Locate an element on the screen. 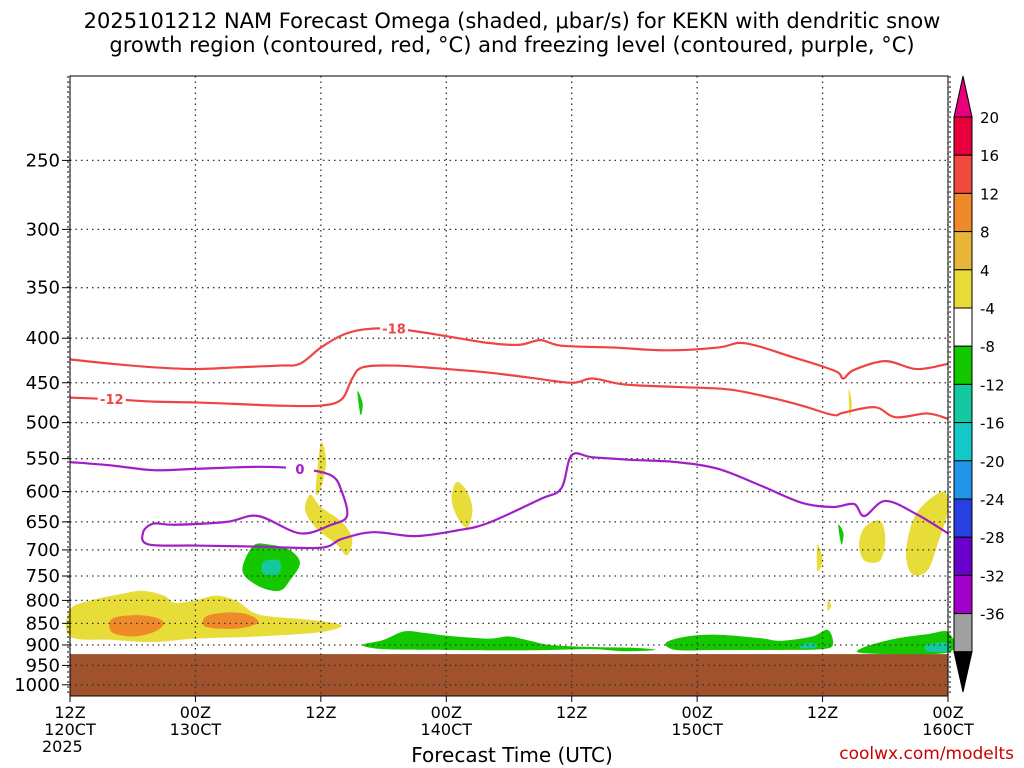  credit-text: coolwx.com/modelts is located at coordinates (926, 754).